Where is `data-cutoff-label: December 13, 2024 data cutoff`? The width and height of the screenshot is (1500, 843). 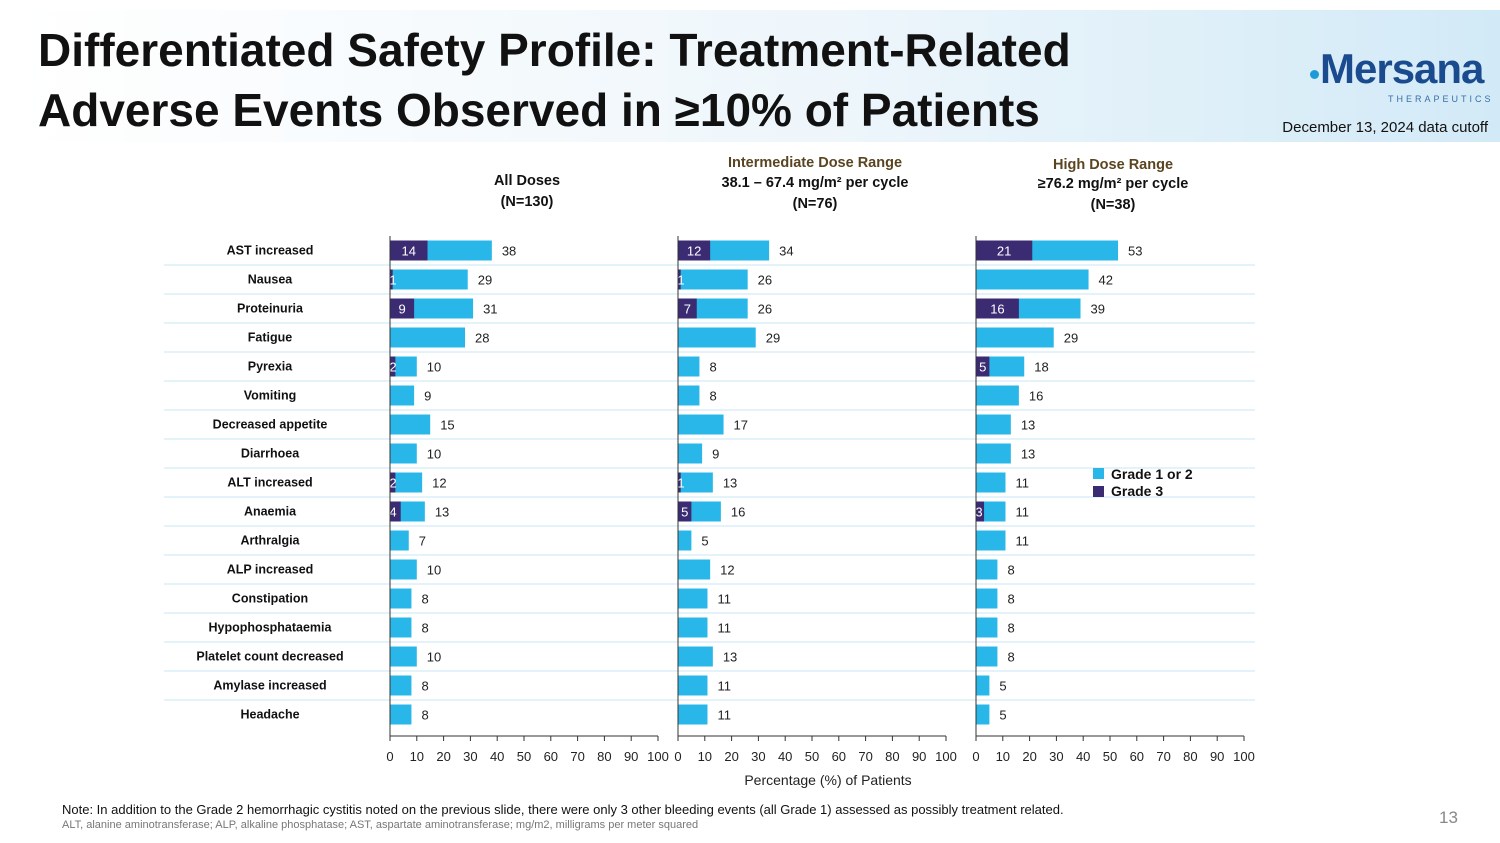
data-cutoff-label: December 13, 2024 data cutoff is located at coordinates (1385, 127).